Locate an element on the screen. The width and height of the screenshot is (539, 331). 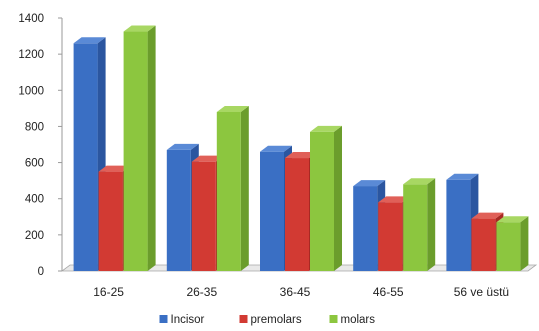
legend-label: Incisor is located at coordinates (188, 320).